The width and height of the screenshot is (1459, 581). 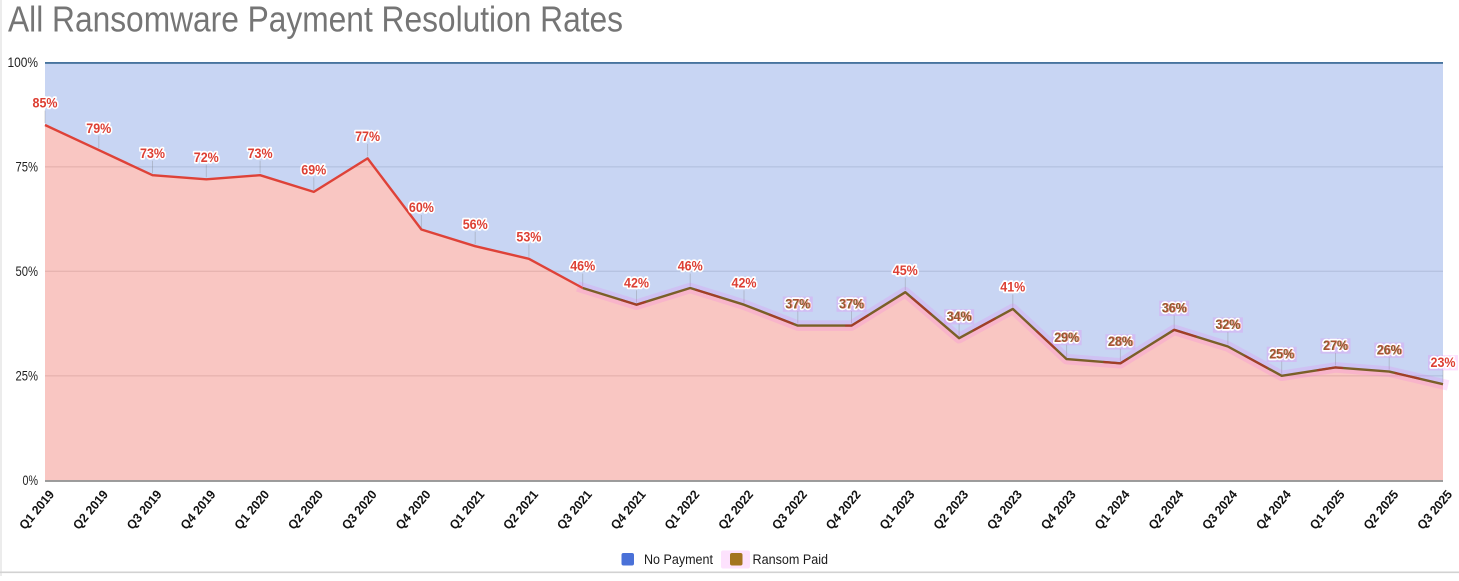 I want to click on svg-text: 41%, so click(x=1012, y=287).